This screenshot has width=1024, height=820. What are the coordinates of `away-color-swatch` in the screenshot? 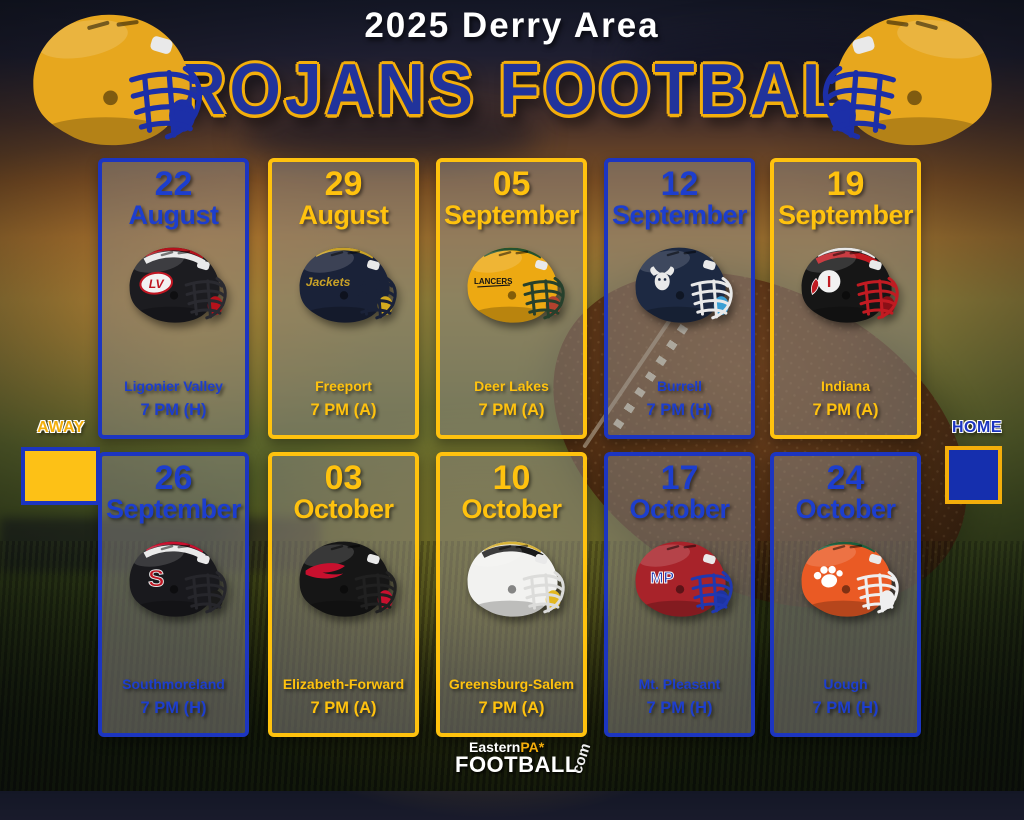 It's located at (60, 476).